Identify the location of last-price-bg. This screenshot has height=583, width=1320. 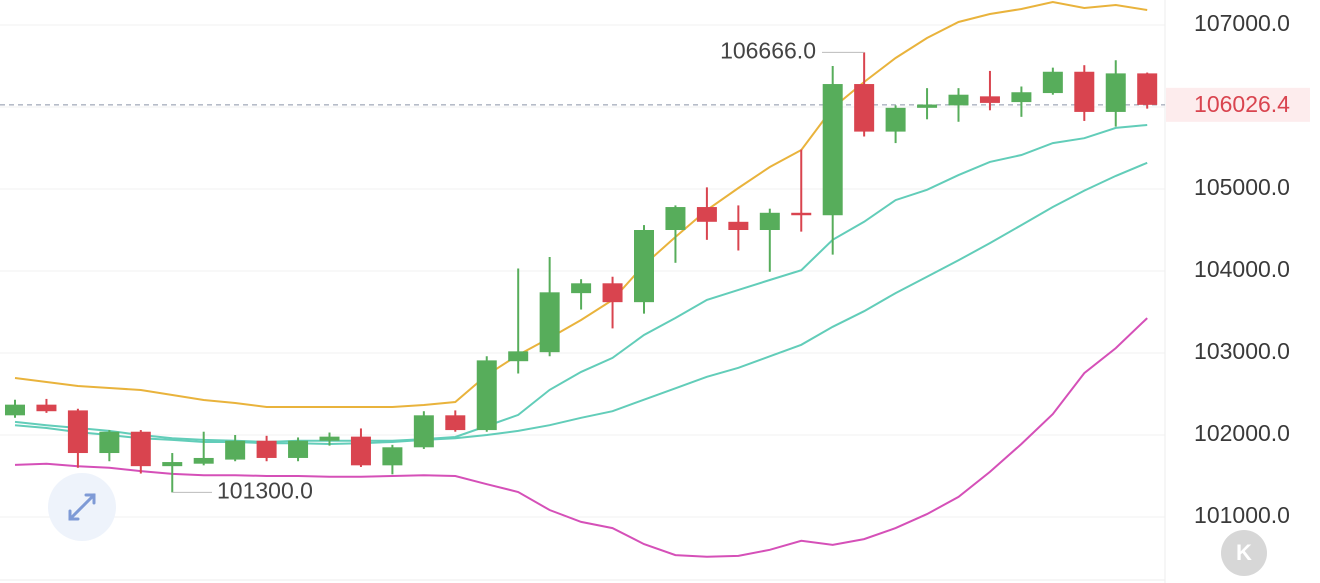
(1238, 104).